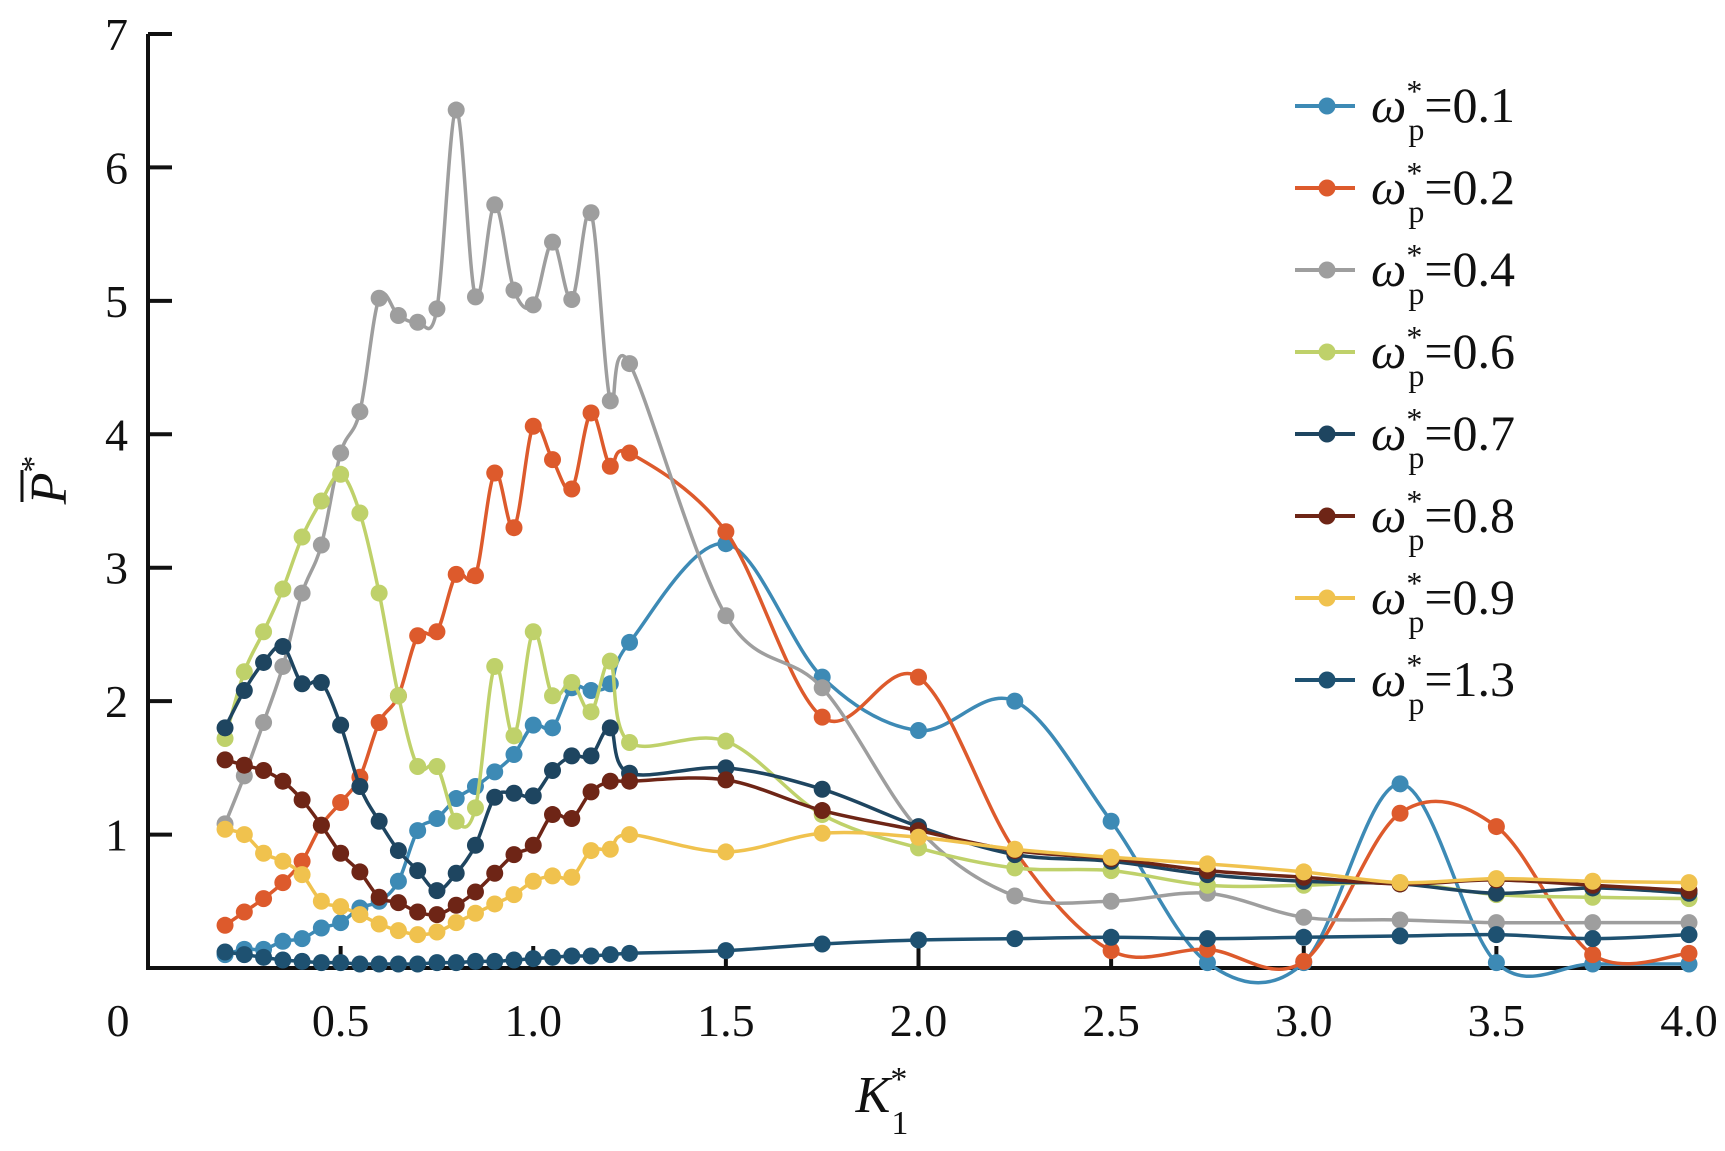 Image resolution: width=1725 pixels, height=1151 pixels. Describe the element at coordinates (1469, 105) in the screenshot. I see `legend-label-value: =0.1` at that location.